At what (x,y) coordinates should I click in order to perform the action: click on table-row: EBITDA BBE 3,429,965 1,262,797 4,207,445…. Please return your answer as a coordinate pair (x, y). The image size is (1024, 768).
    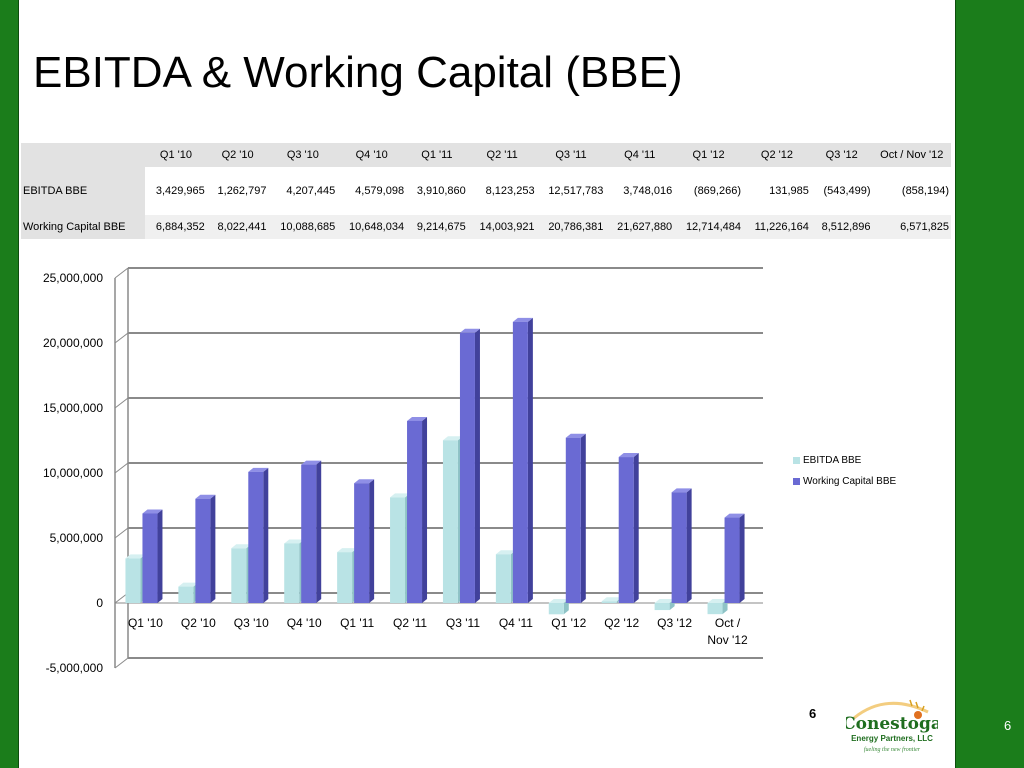
    Looking at the image, I should click on (486, 191).